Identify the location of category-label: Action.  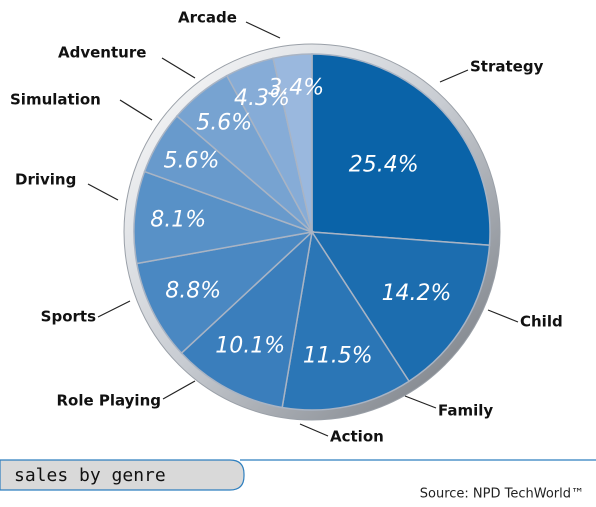
(357, 437).